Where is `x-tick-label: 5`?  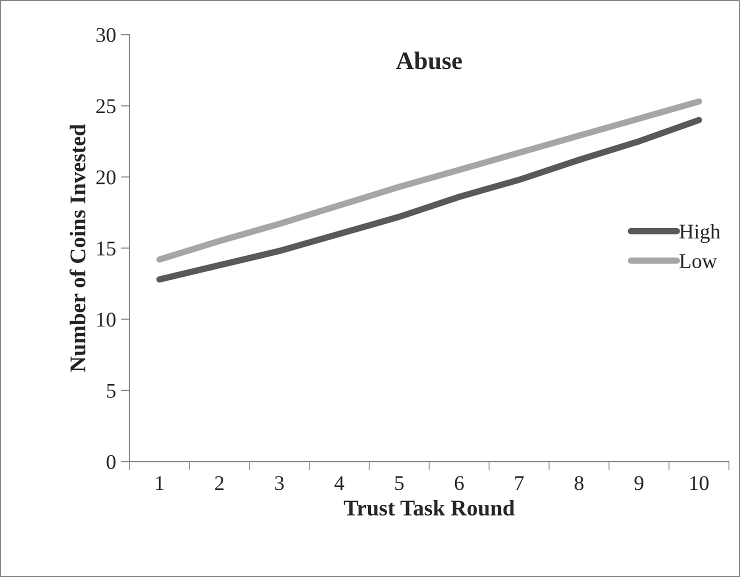 x-tick-label: 5 is located at coordinates (399, 483).